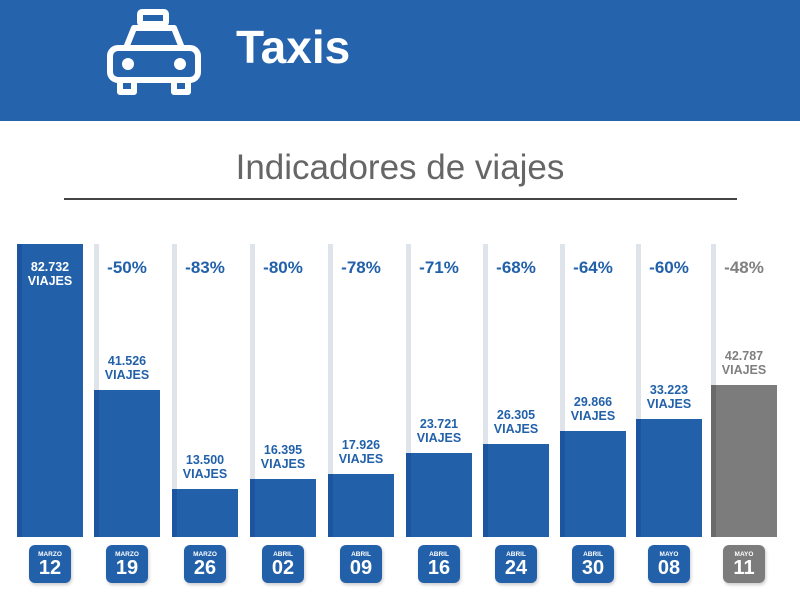 The image size is (800, 601). I want to click on value-label: 26.305 VIAJES, so click(516, 422).